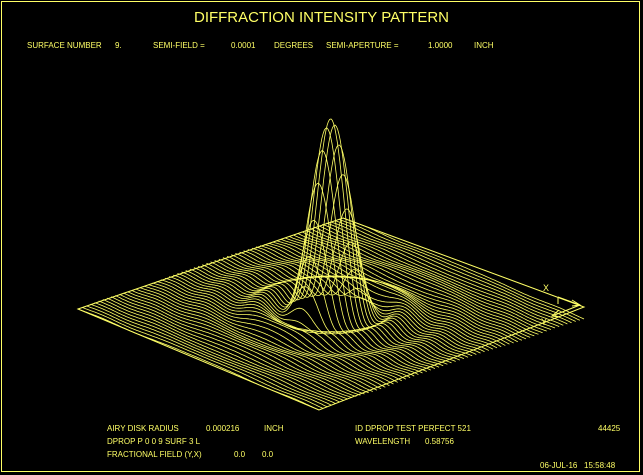  Describe the element at coordinates (243, 45) in the screenshot. I see `semi-field-value: 0.0001` at that location.